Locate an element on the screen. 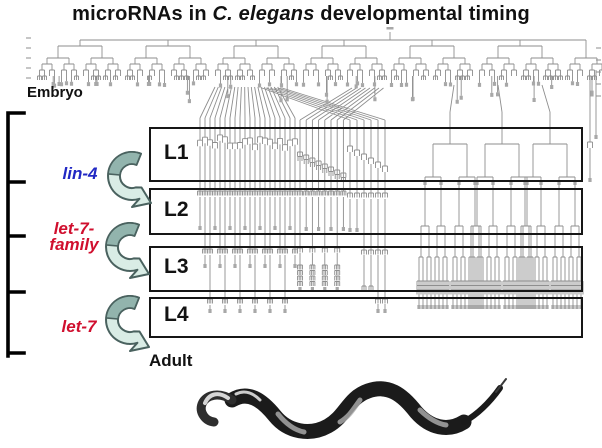  stage-box-l2: L2 is located at coordinates (366, 211).